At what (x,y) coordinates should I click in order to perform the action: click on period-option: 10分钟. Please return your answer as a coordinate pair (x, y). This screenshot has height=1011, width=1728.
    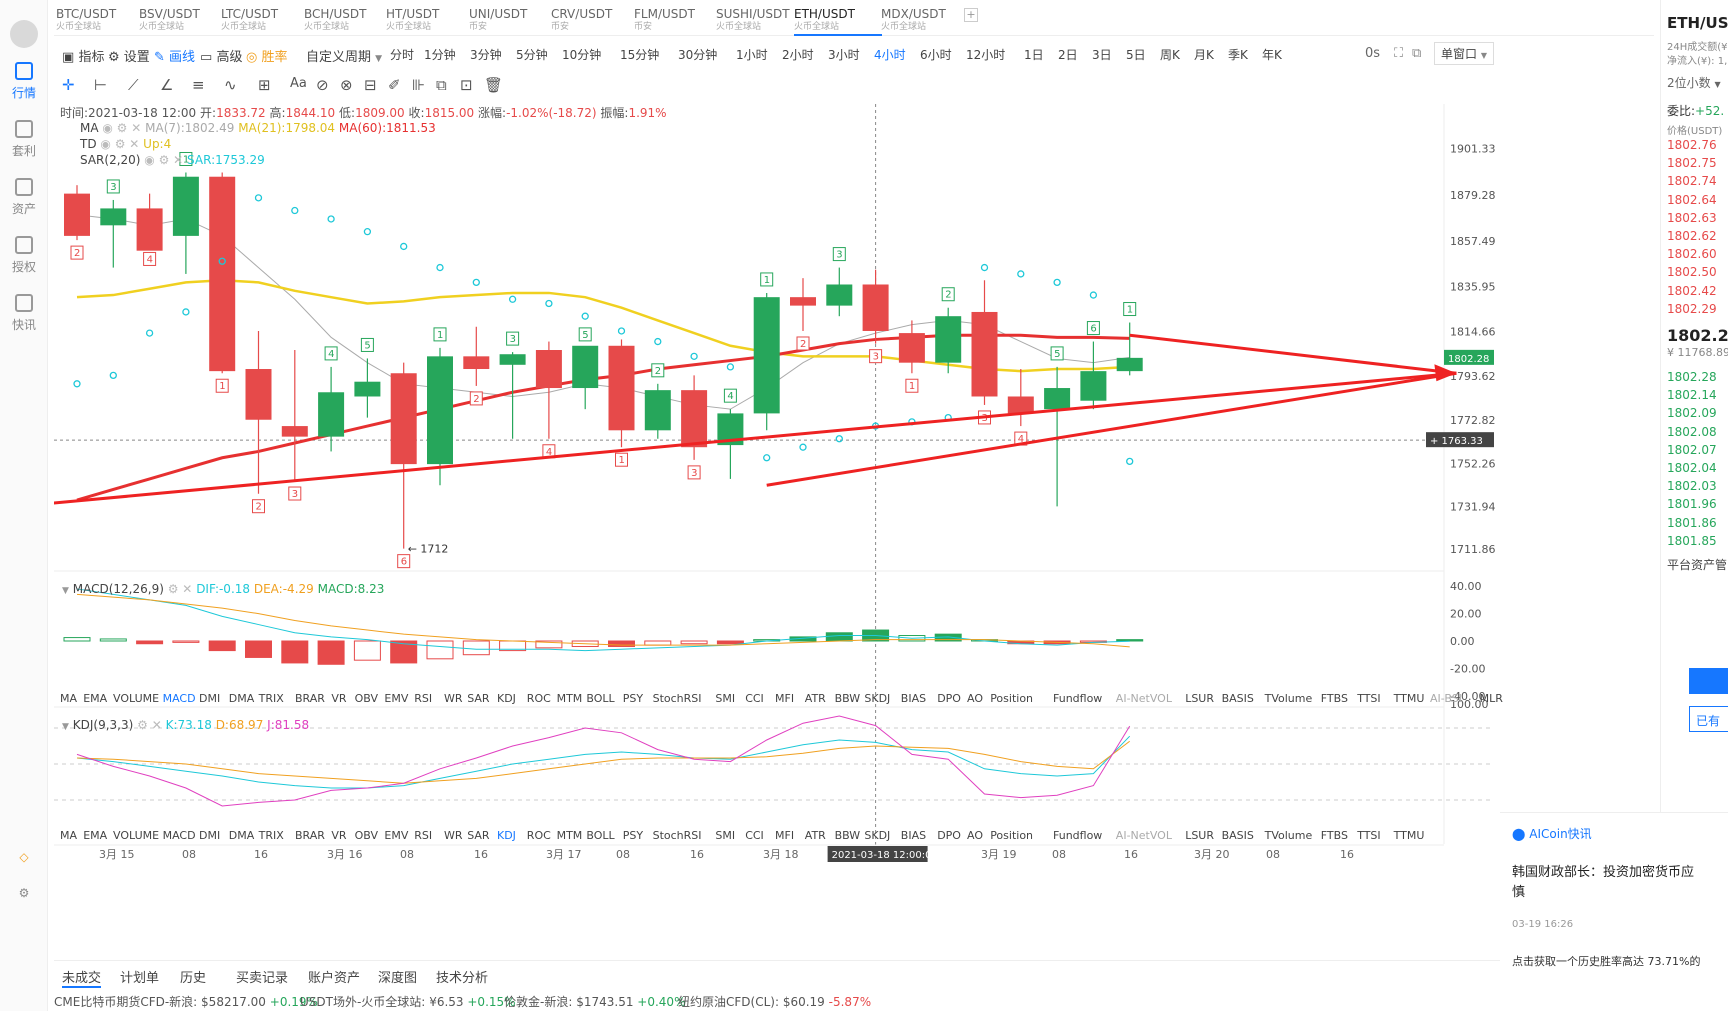
    Looking at the image, I should click on (582, 55).